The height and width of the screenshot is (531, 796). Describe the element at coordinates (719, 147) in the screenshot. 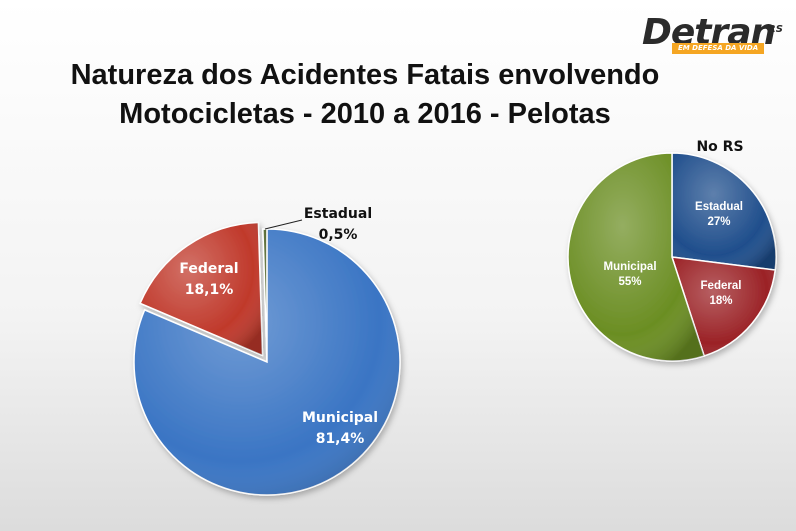

I see `rs-pie-title: No RS` at that location.